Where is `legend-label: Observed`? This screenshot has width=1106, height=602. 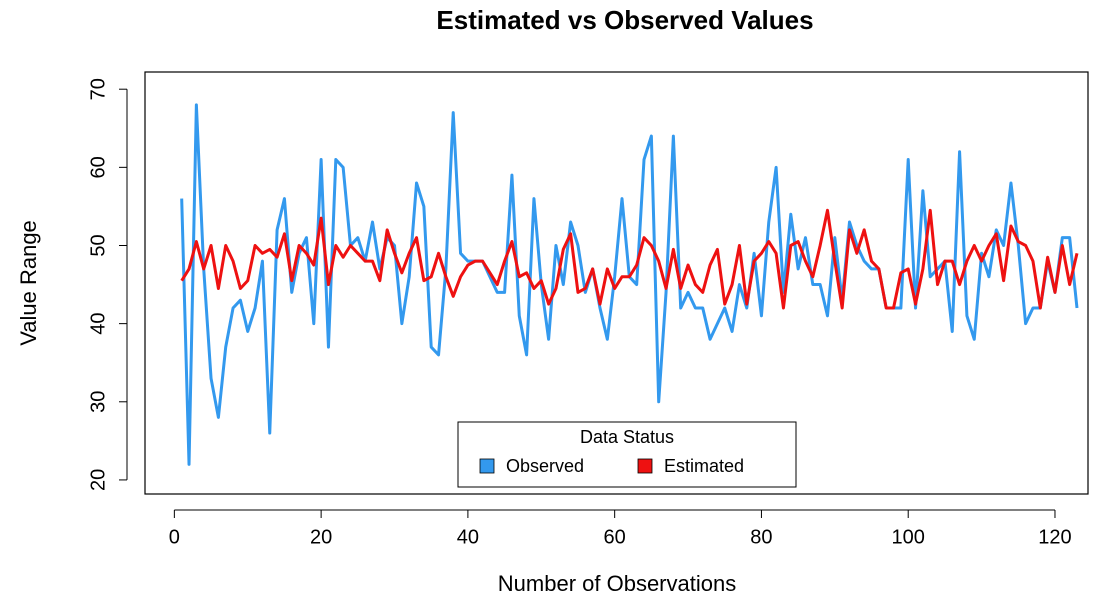 legend-label: Observed is located at coordinates (545, 466).